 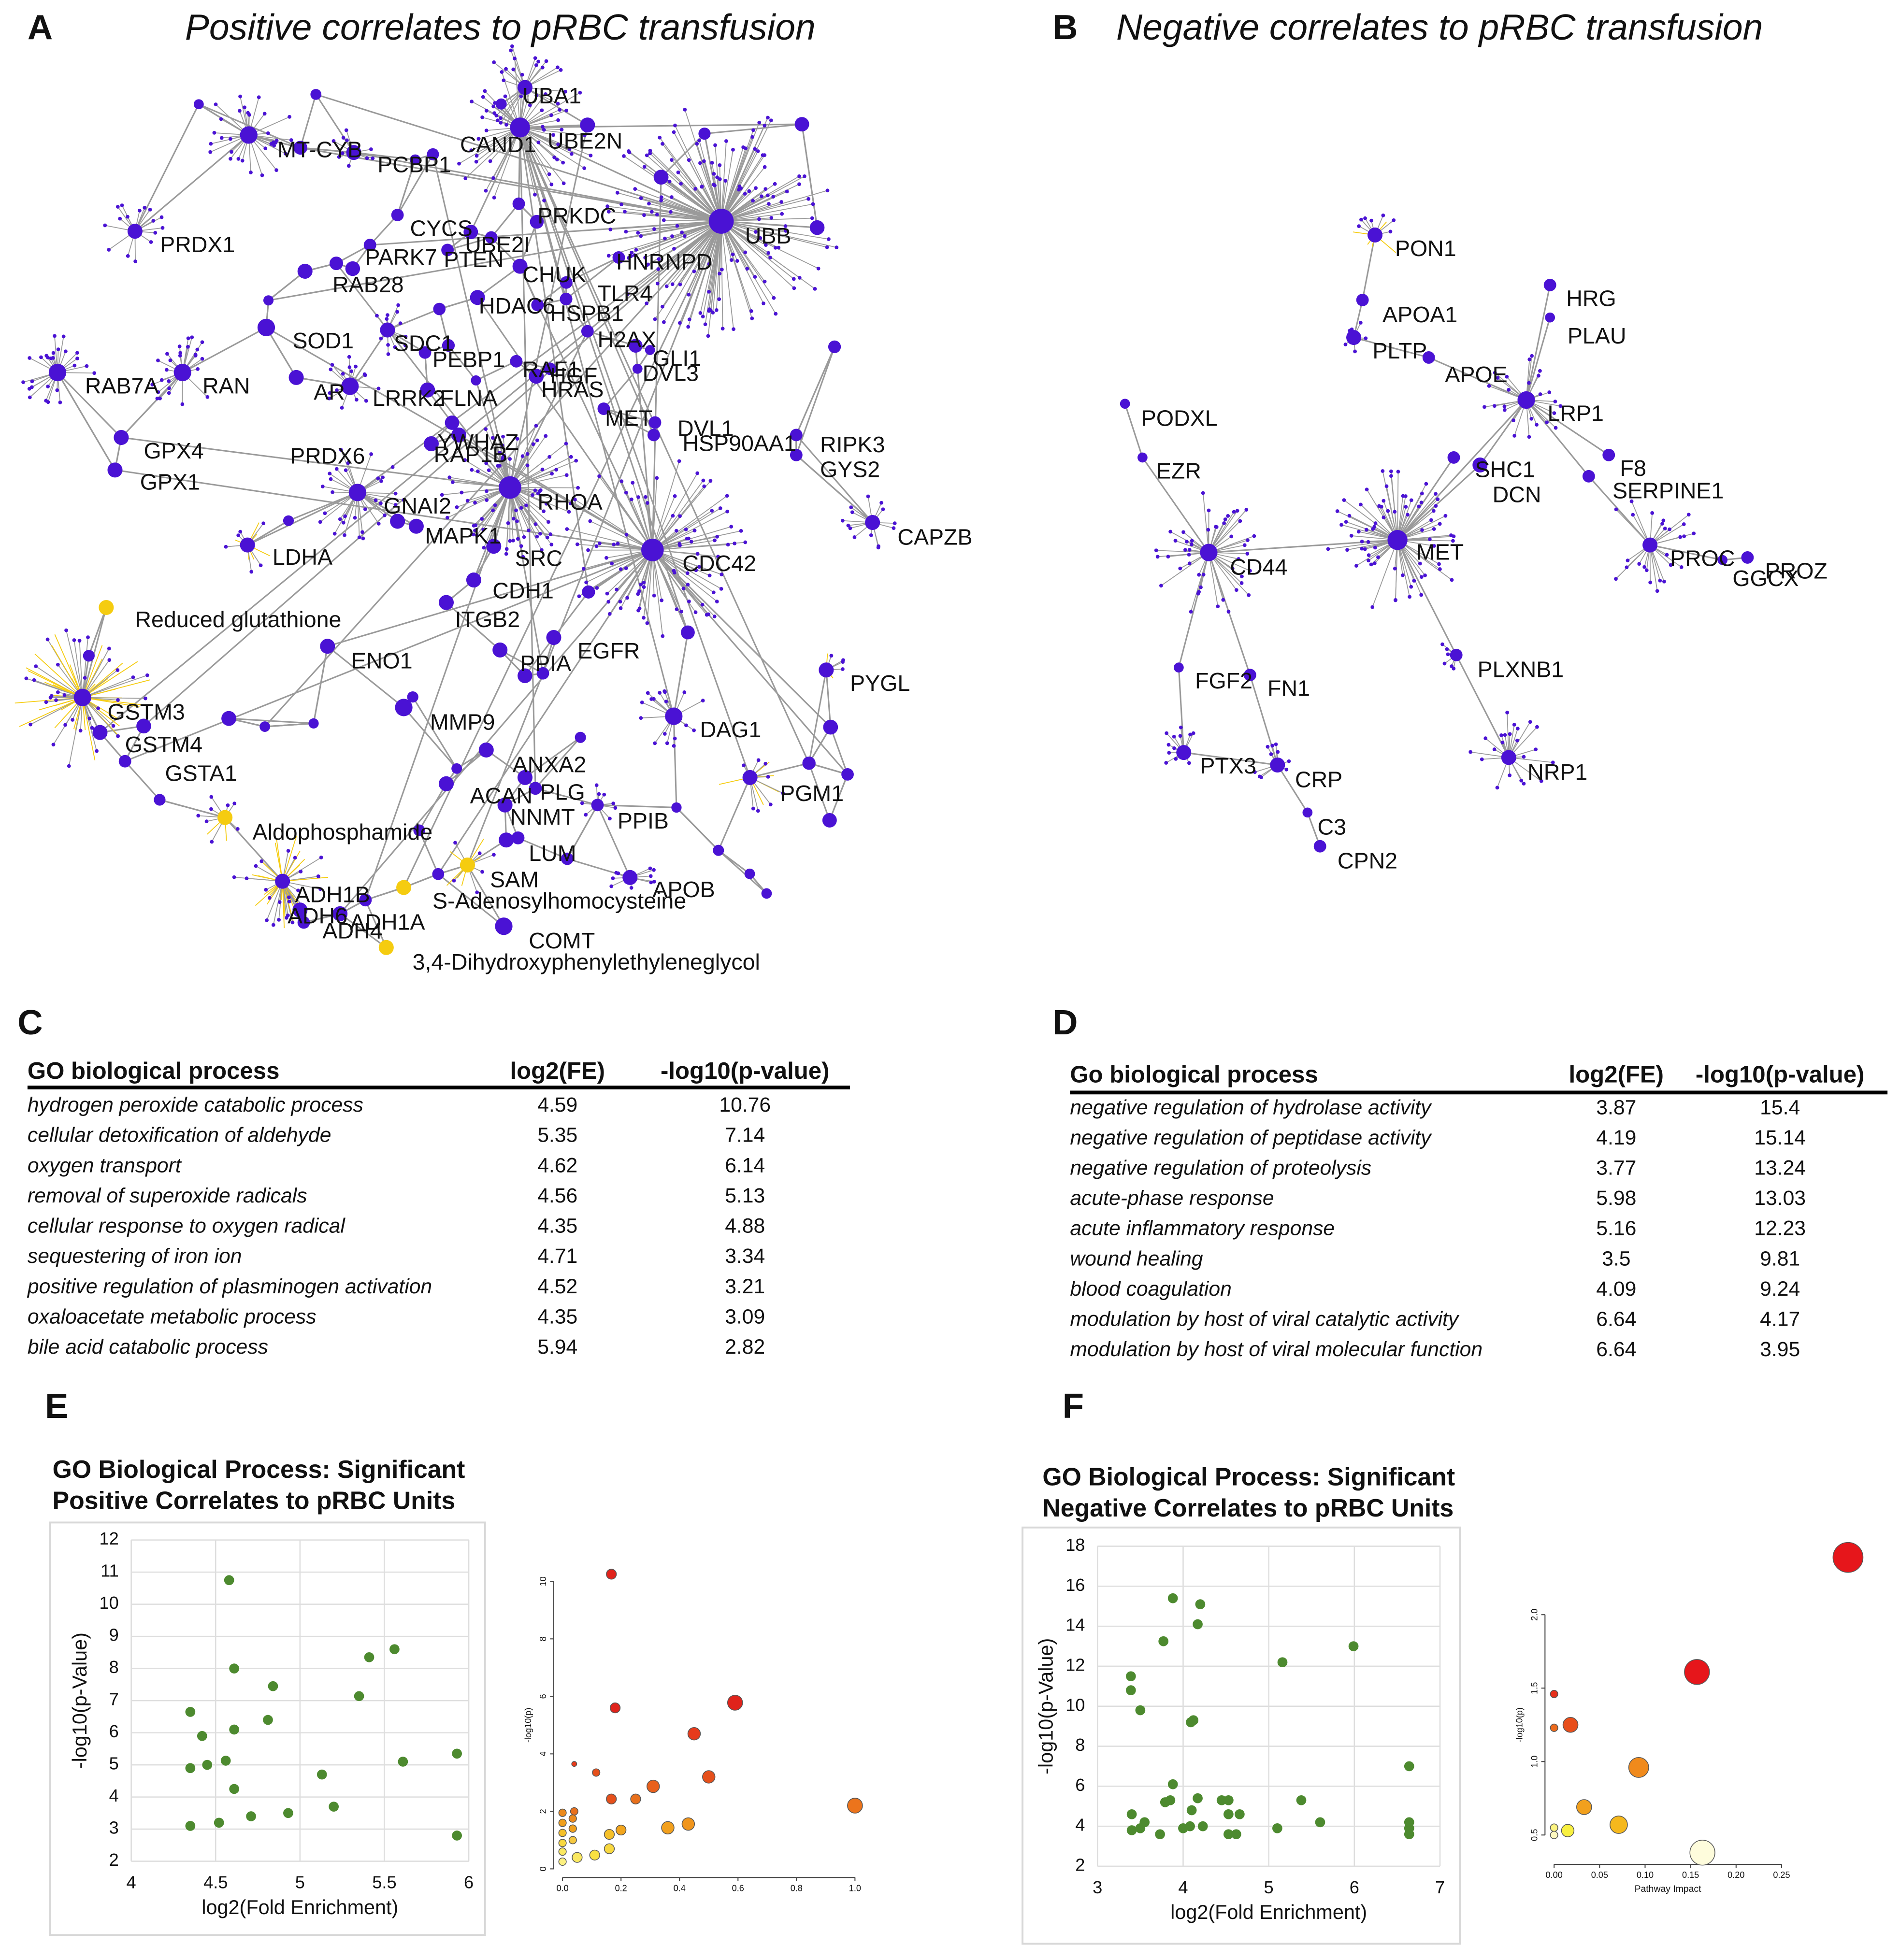 What do you see at coordinates (477, 442) in the screenshot?
I see `node-label: YWHAZ` at bounding box center [477, 442].